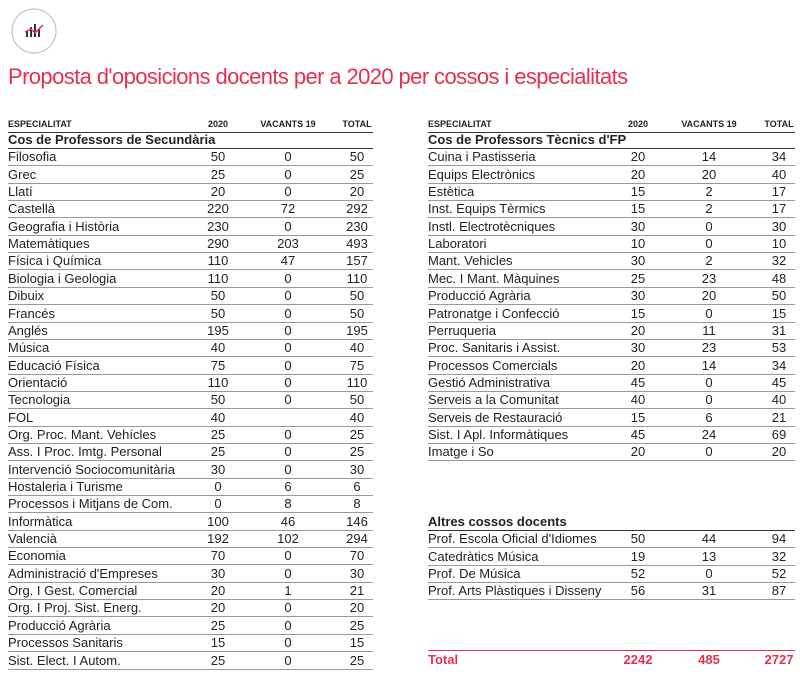 This screenshot has height=685, width=800. Describe the element at coordinates (288, 209) in the screenshot. I see `cell: 72` at that location.